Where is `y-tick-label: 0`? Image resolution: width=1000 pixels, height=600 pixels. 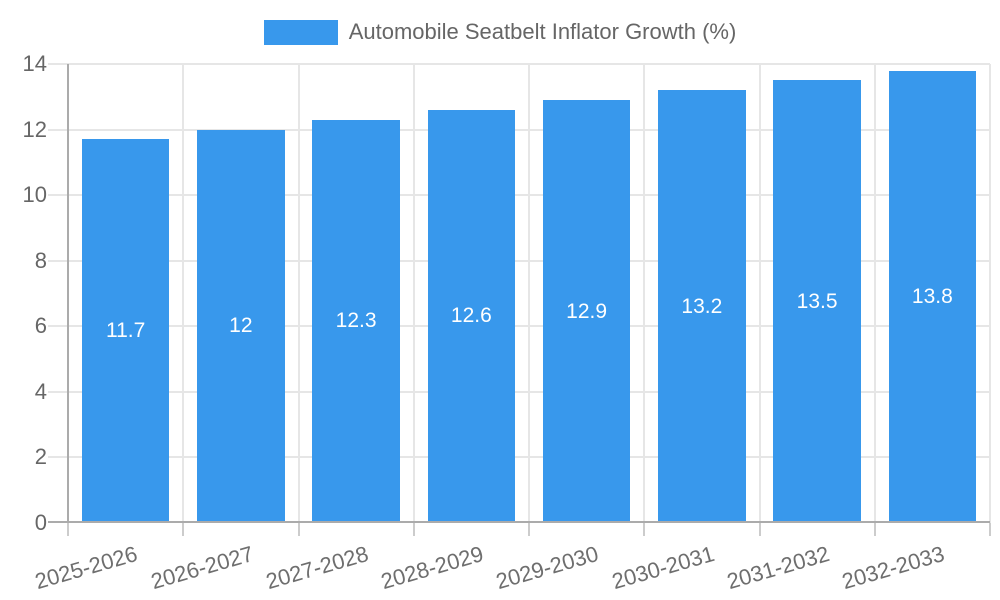
y-tick-label: 0 is located at coordinates (40, 522).